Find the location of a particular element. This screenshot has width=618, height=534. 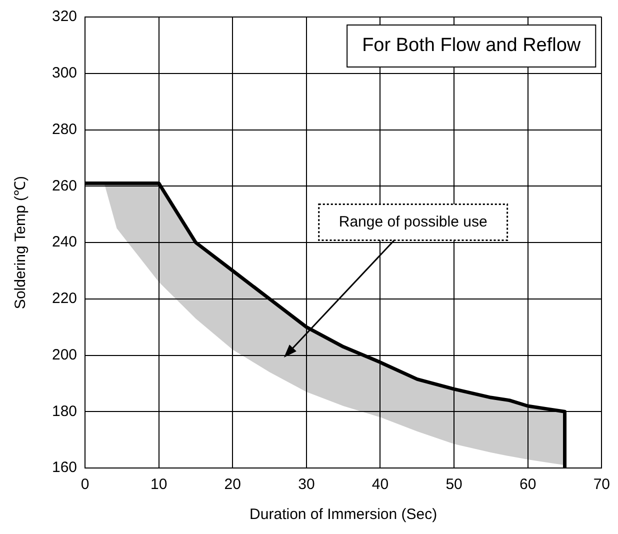

x-tick-label: 60 is located at coordinates (528, 485).